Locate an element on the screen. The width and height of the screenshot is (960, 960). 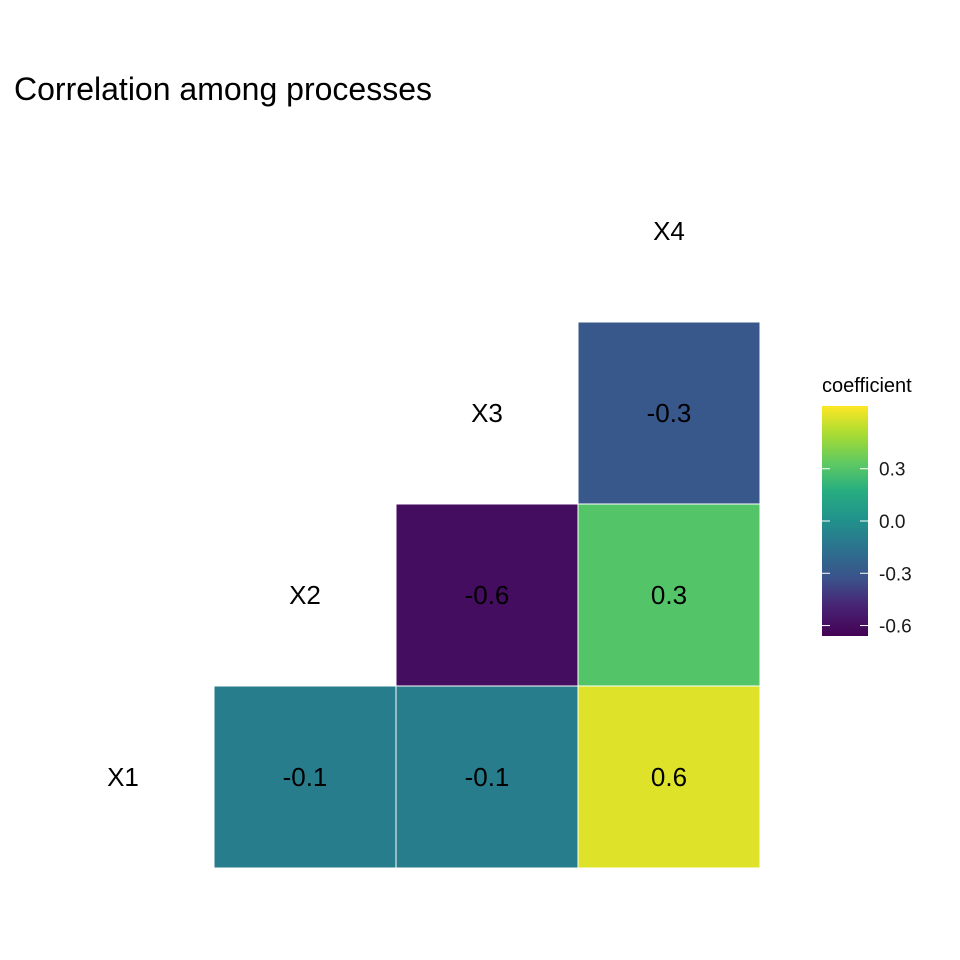
variable-label-x3: X3 is located at coordinates (487, 413).